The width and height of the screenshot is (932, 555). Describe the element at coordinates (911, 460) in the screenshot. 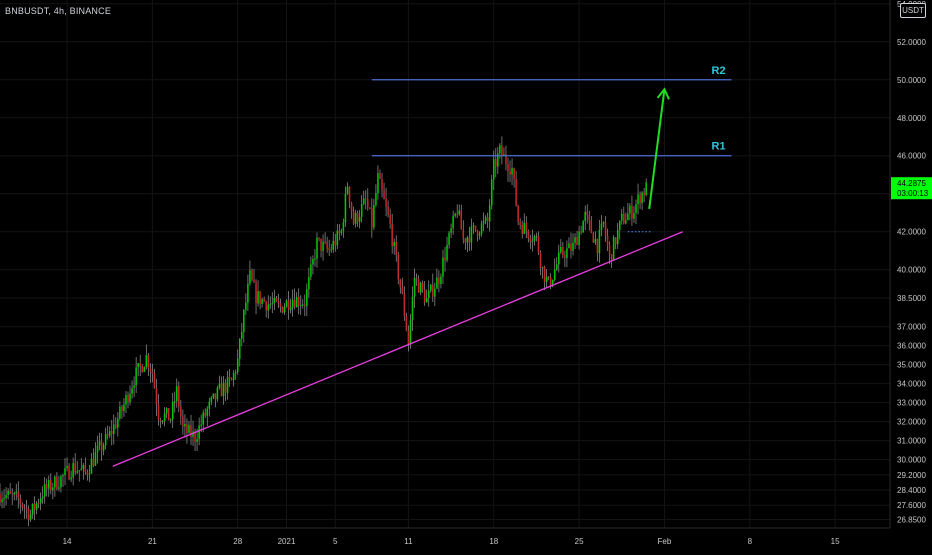

I see `price-tick-label: 30.0000` at that location.